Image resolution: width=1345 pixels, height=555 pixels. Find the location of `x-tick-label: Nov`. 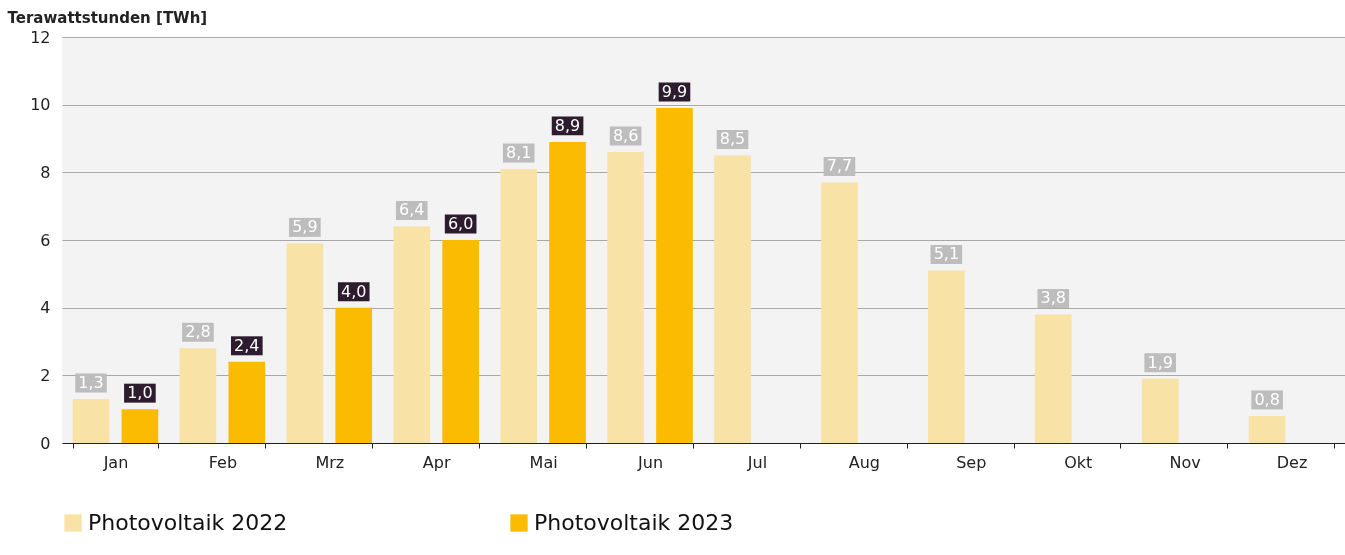

x-tick-label: Nov is located at coordinates (1185, 462).